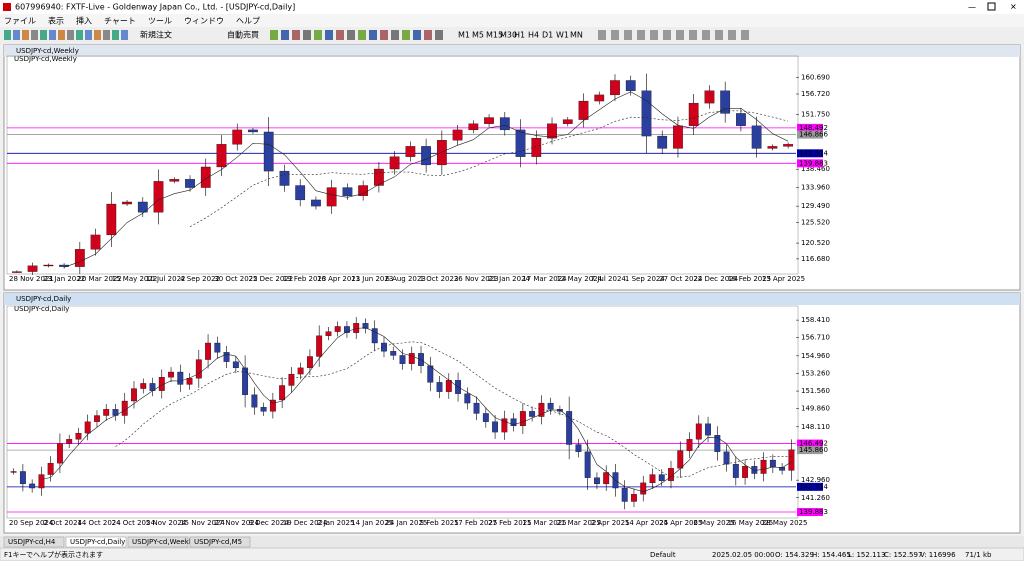 The height and width of the screenshot is (561, 1024). I want to click on timeframe-button: M5, so click(478, 35).